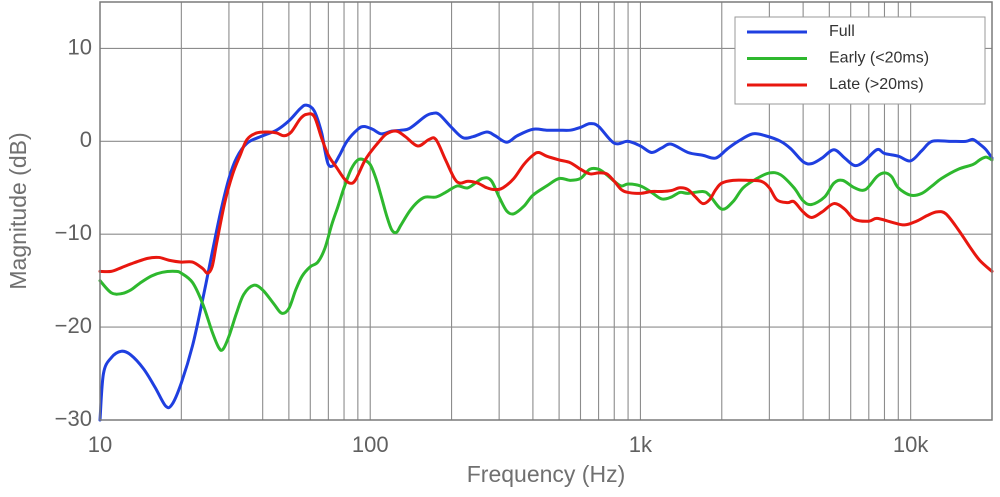 Image resolution: width=1000 pixels, height=497 pixels. Describe the element at coordinates (509, 444) in the screenshot. I see `x-tick-labels: 10 100 1k 10k` at that location.